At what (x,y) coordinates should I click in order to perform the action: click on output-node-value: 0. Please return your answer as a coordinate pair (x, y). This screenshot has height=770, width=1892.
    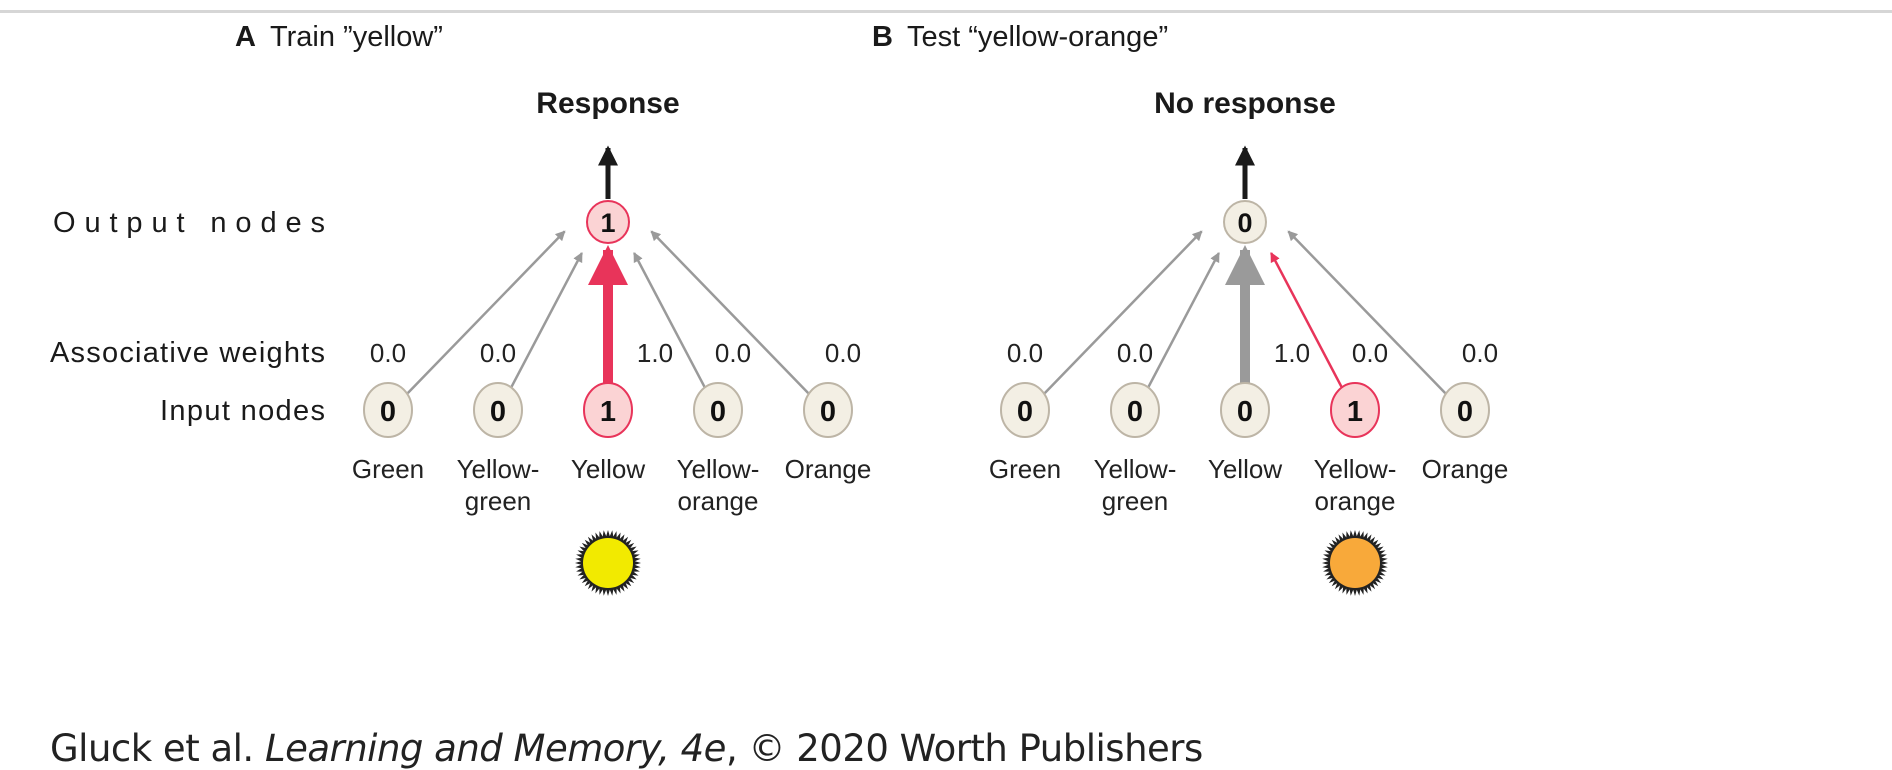
    Looking at the image, I should click on (1244, 223).